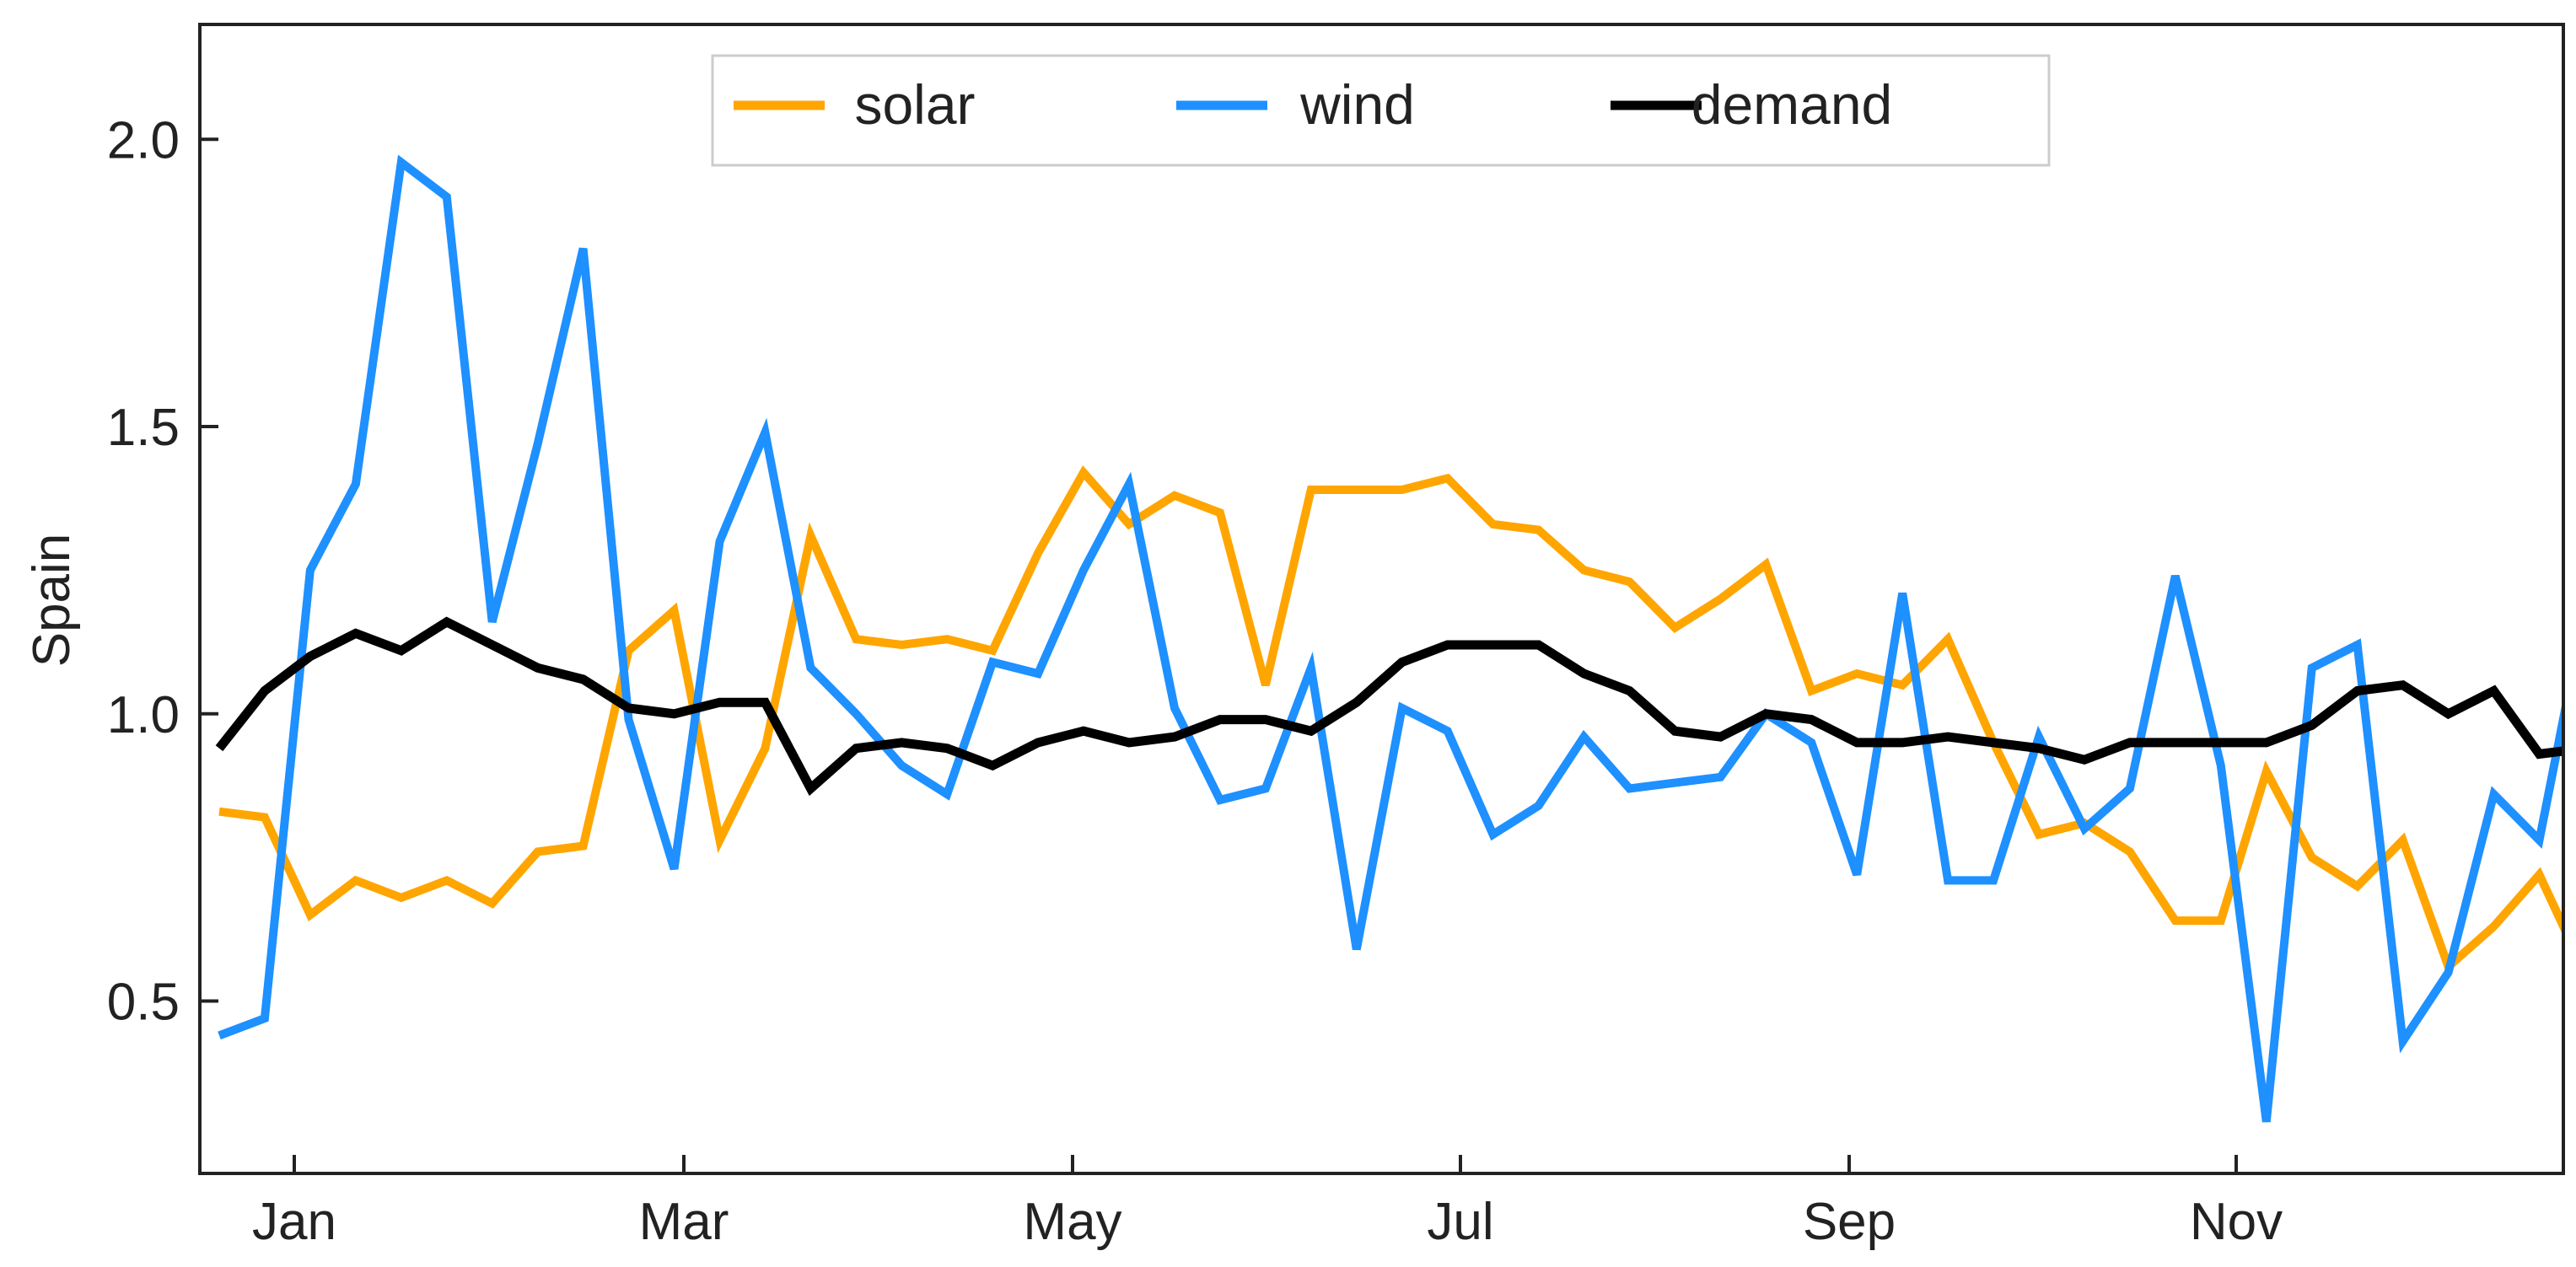 This screenshot has height=1267, width=2576. Describe the element at coordinates (684, 1222) in the screenshot. I see `x-tick-label: Mar` at that location.